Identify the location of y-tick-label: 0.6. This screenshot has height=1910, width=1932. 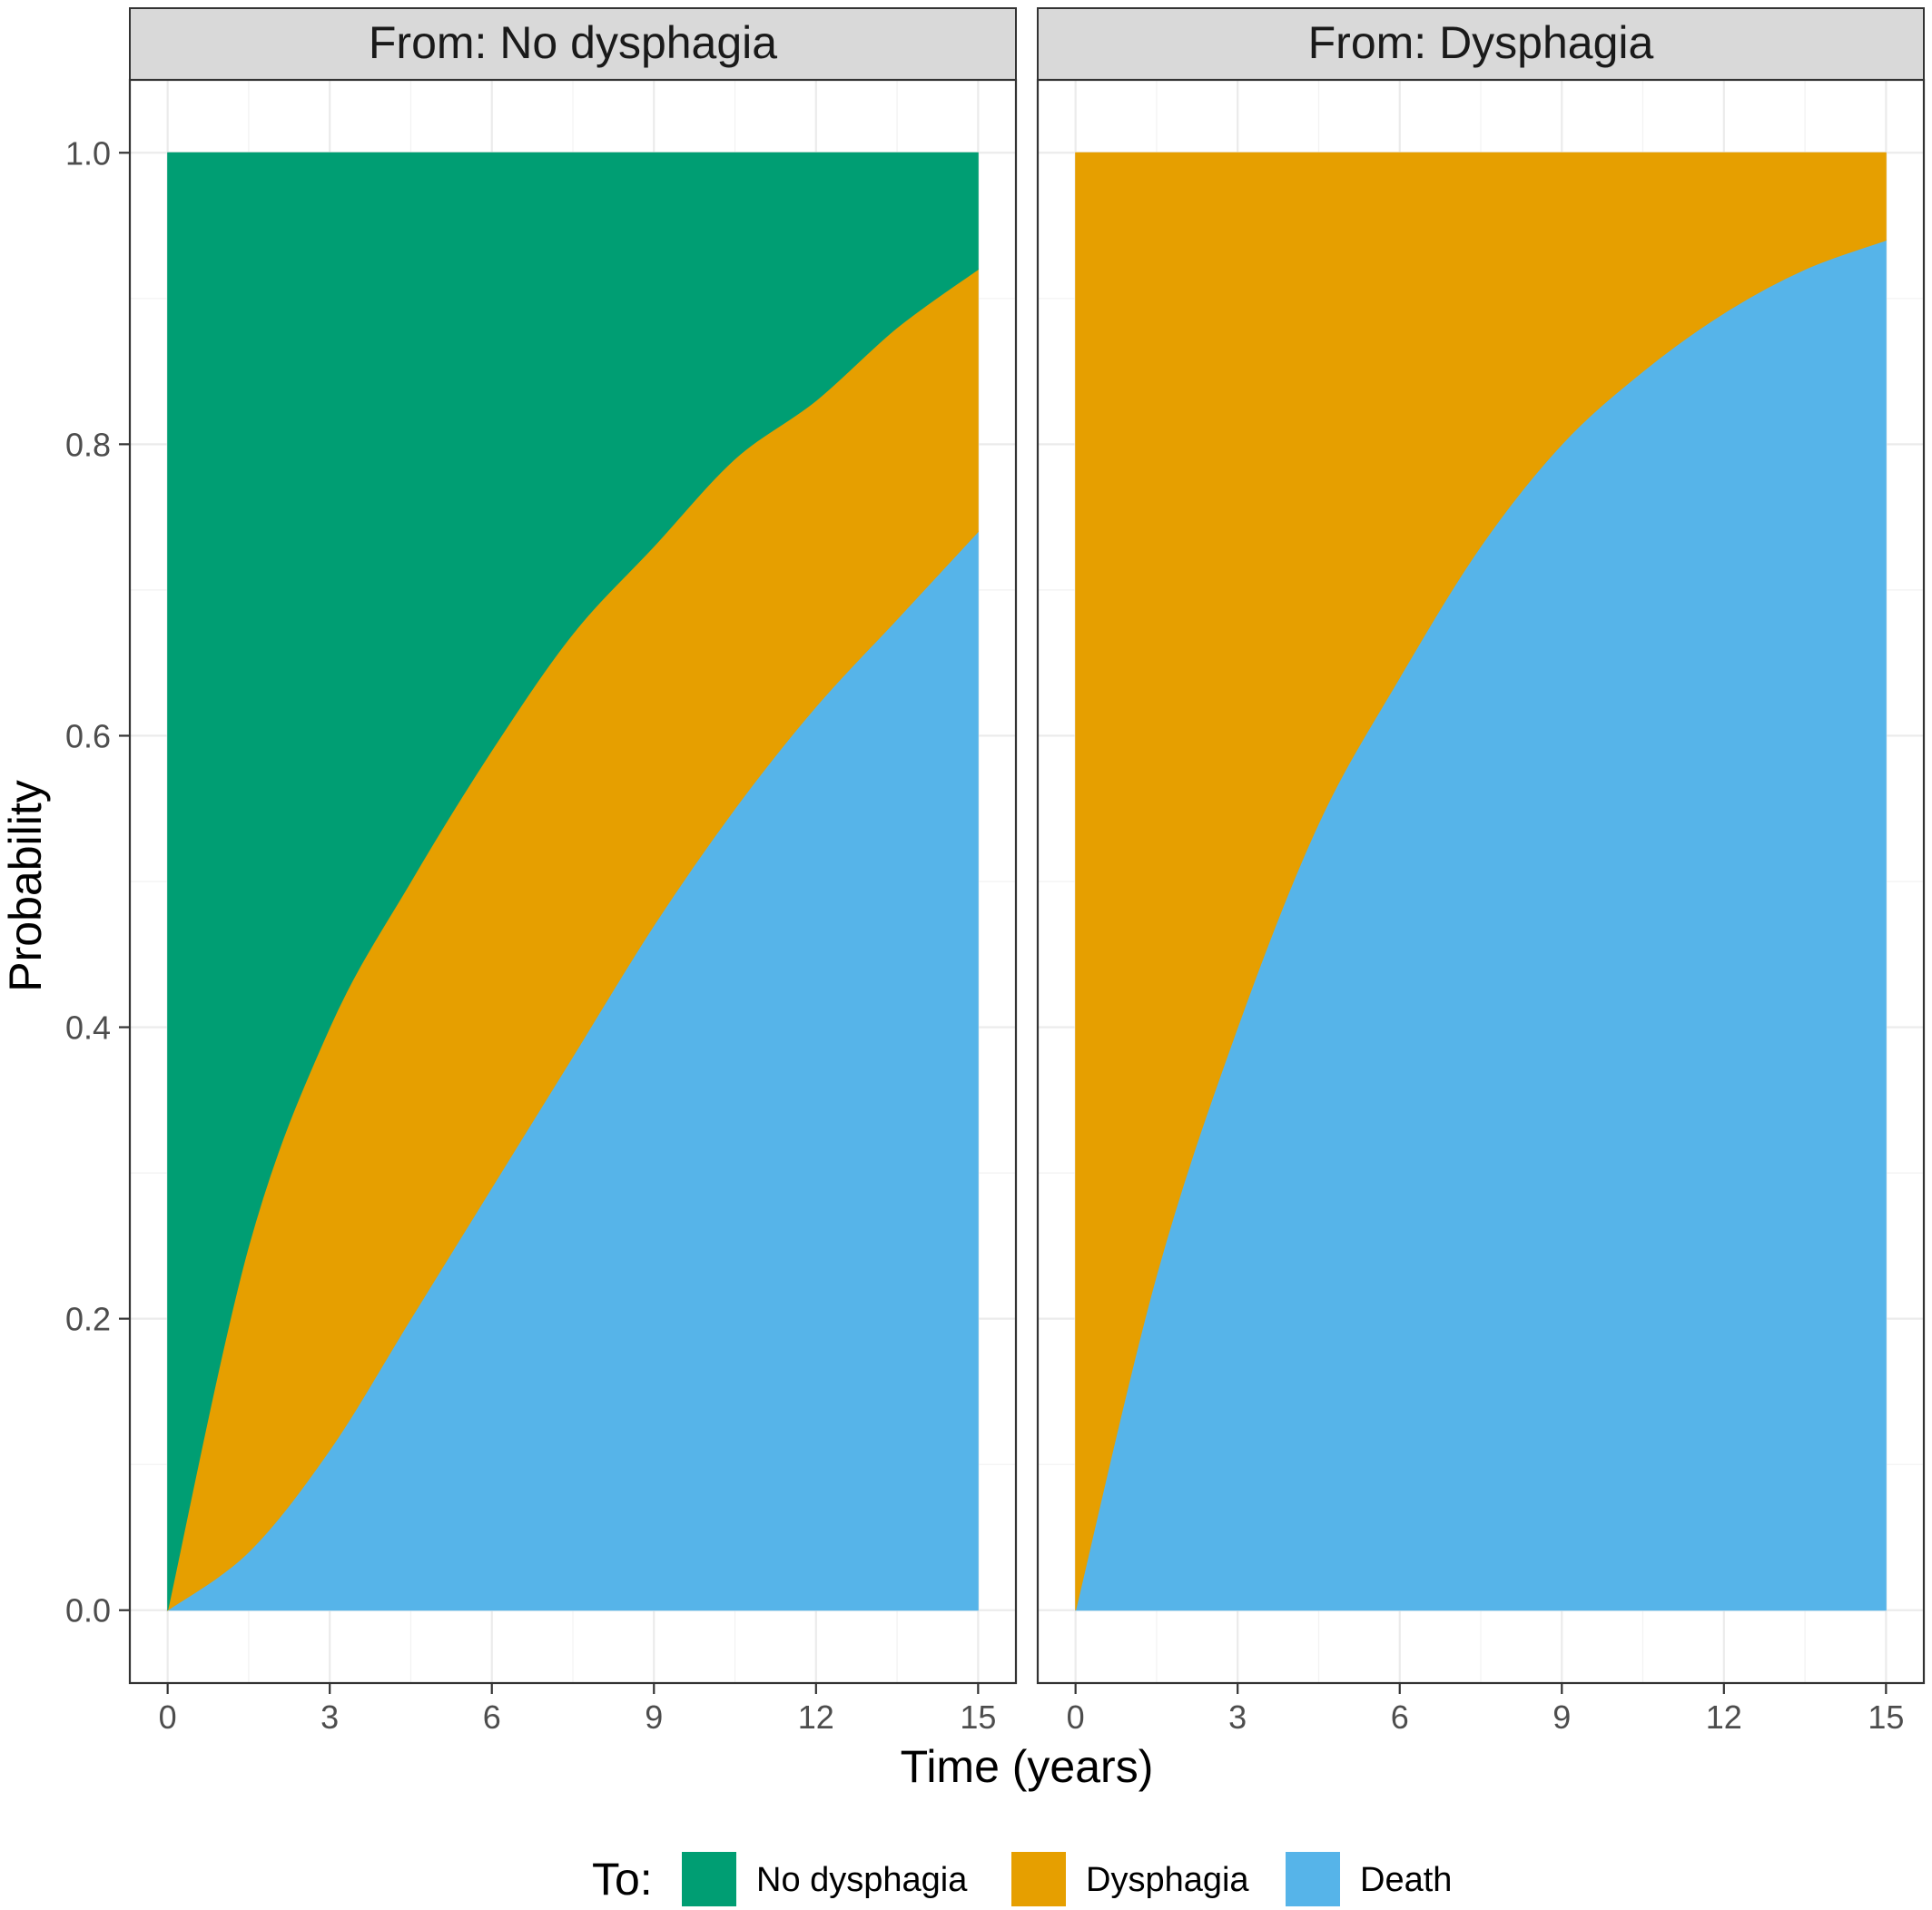
(88, 735).